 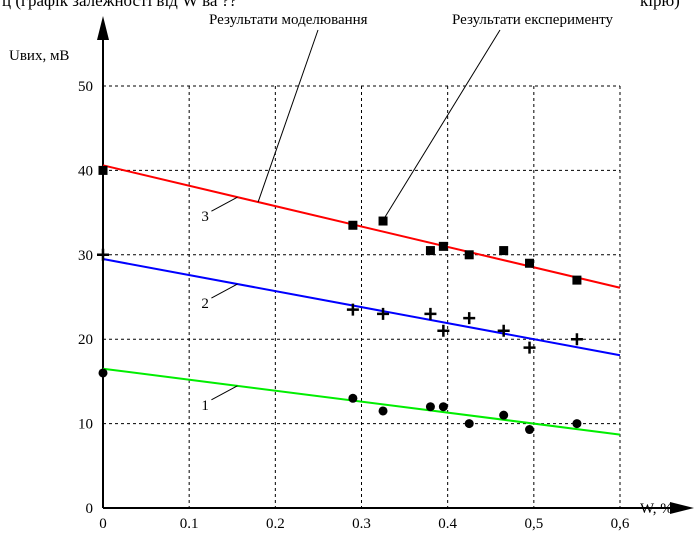 What do you see at coordinates (447, 524) in the screenshot?
I see `x-tick-label: 0.4` at bounding box center [447, 524].